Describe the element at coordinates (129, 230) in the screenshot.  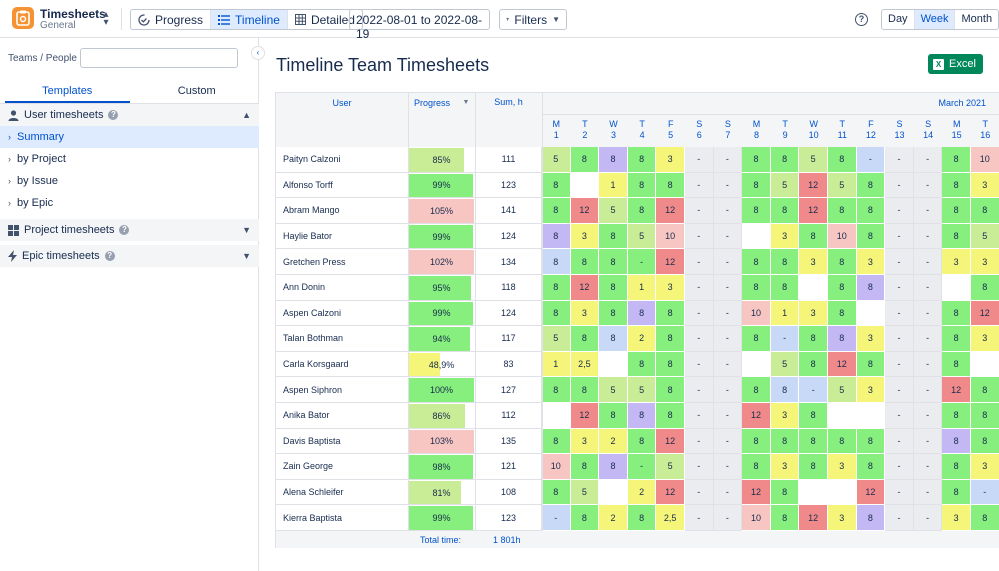
I see `section-project-timesheets: Project timesheets ? ▼` at that location.